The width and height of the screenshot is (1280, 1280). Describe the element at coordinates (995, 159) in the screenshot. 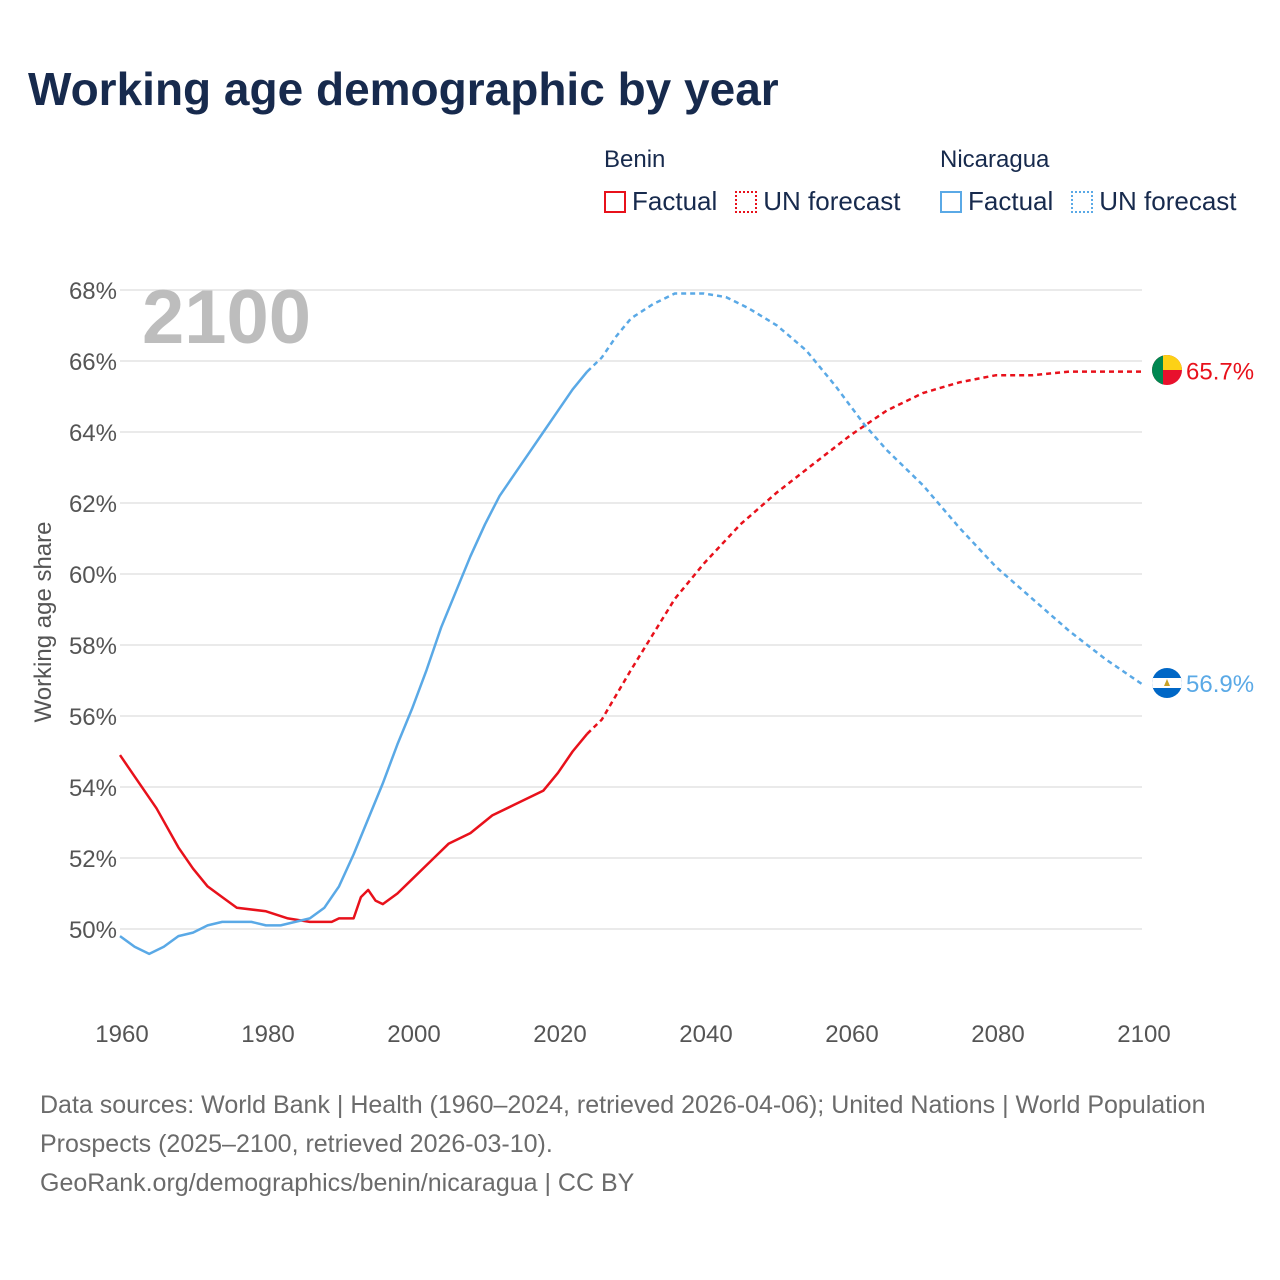

I see `legend-title-nicaragua: Nicaragua` at that location.